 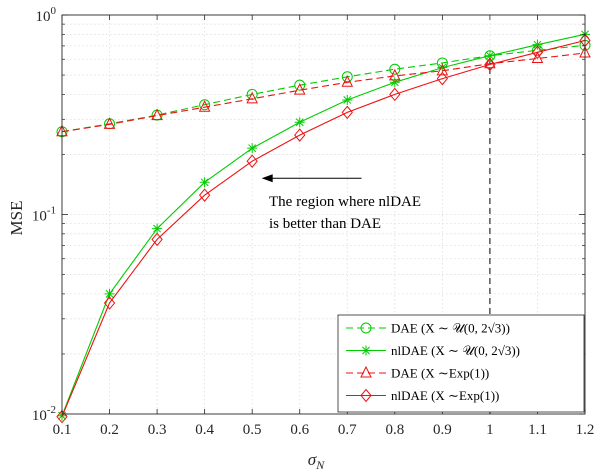 I want to click on x-tick-label: 1, so click(x=490, y=430).